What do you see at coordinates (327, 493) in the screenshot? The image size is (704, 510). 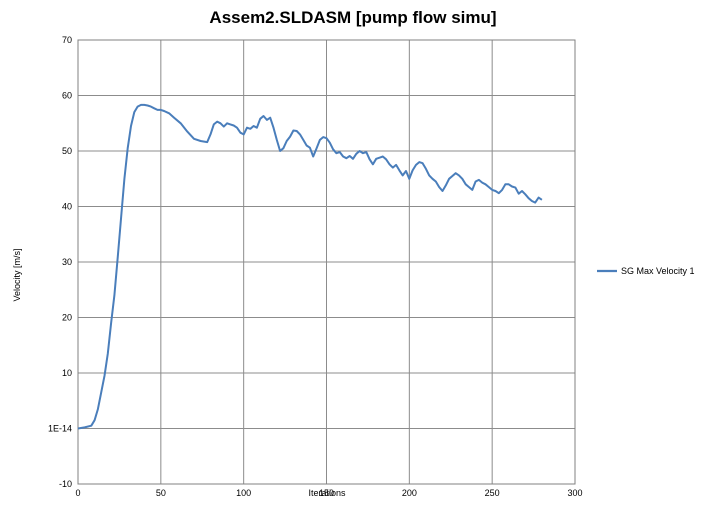 I see `x-axis-label: Iterations` at bounding box center [327, 493].